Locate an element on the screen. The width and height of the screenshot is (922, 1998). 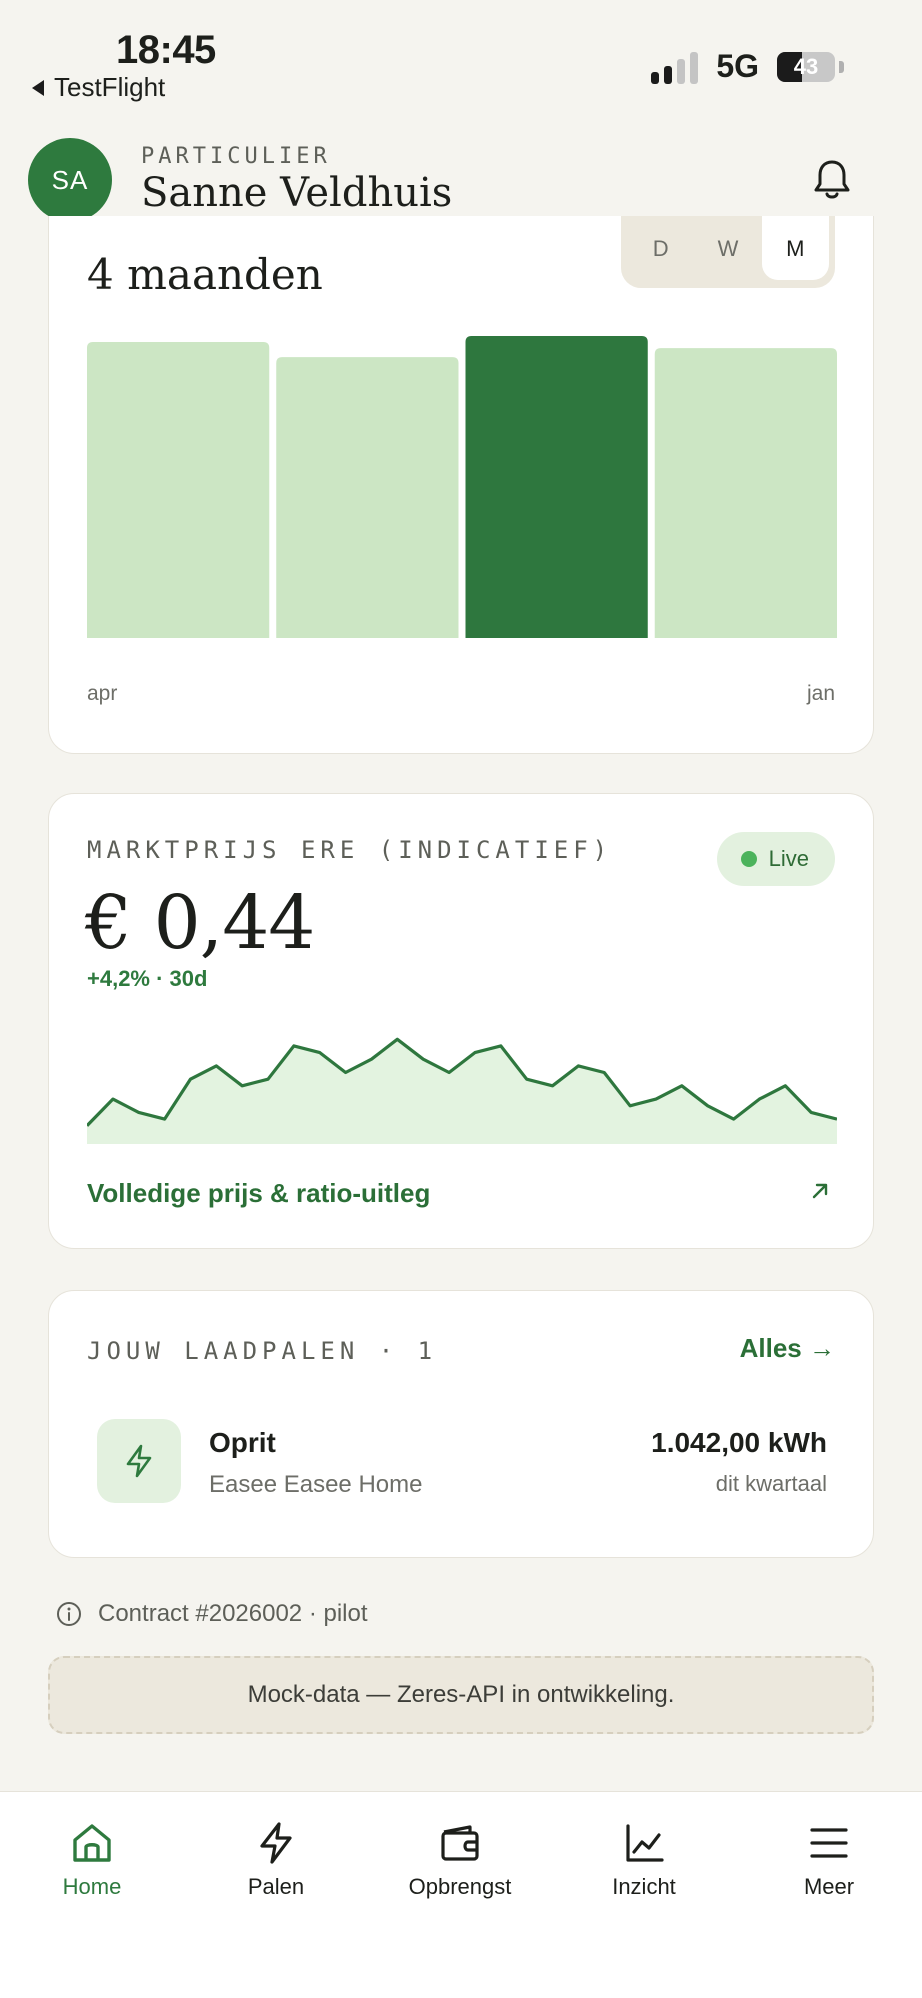
chart-period-title: 4 maanden is located at coordinates (205, 274).